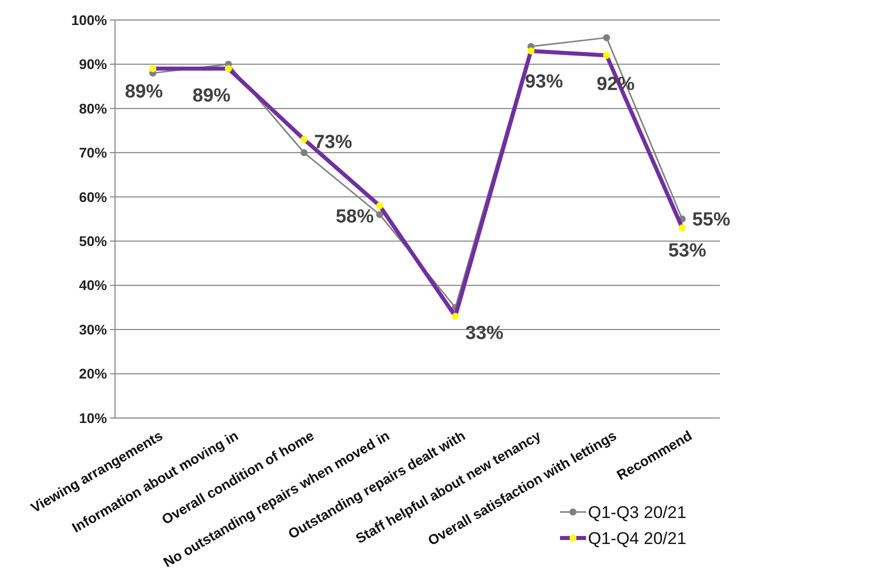 This screenshot has height=577, width=883. What do you see at coordinates (711, 220) in the screenshot?
I see `data-label: 55%` at bounding box center [711, 220].